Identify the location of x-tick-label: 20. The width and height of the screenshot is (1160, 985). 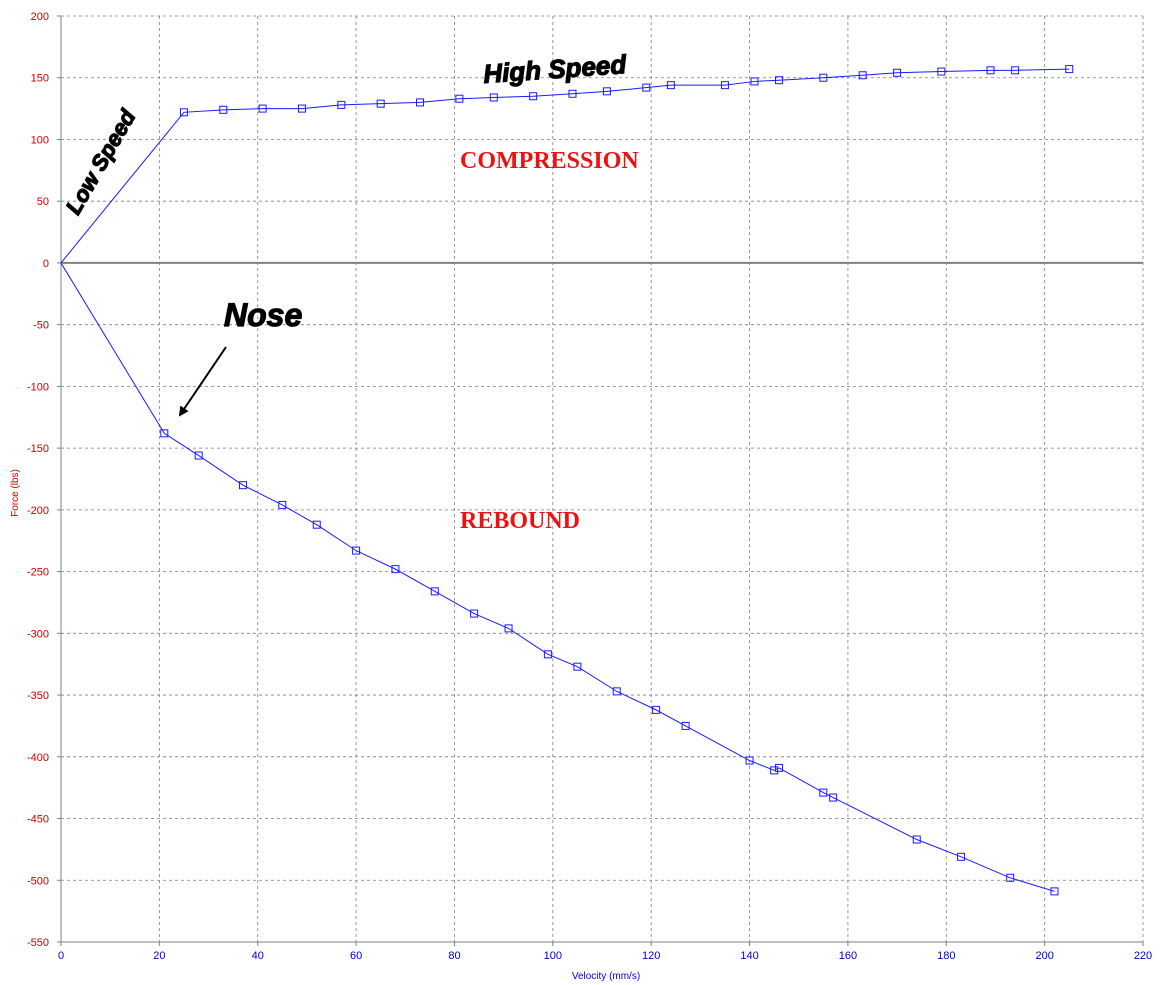
(159, 956).